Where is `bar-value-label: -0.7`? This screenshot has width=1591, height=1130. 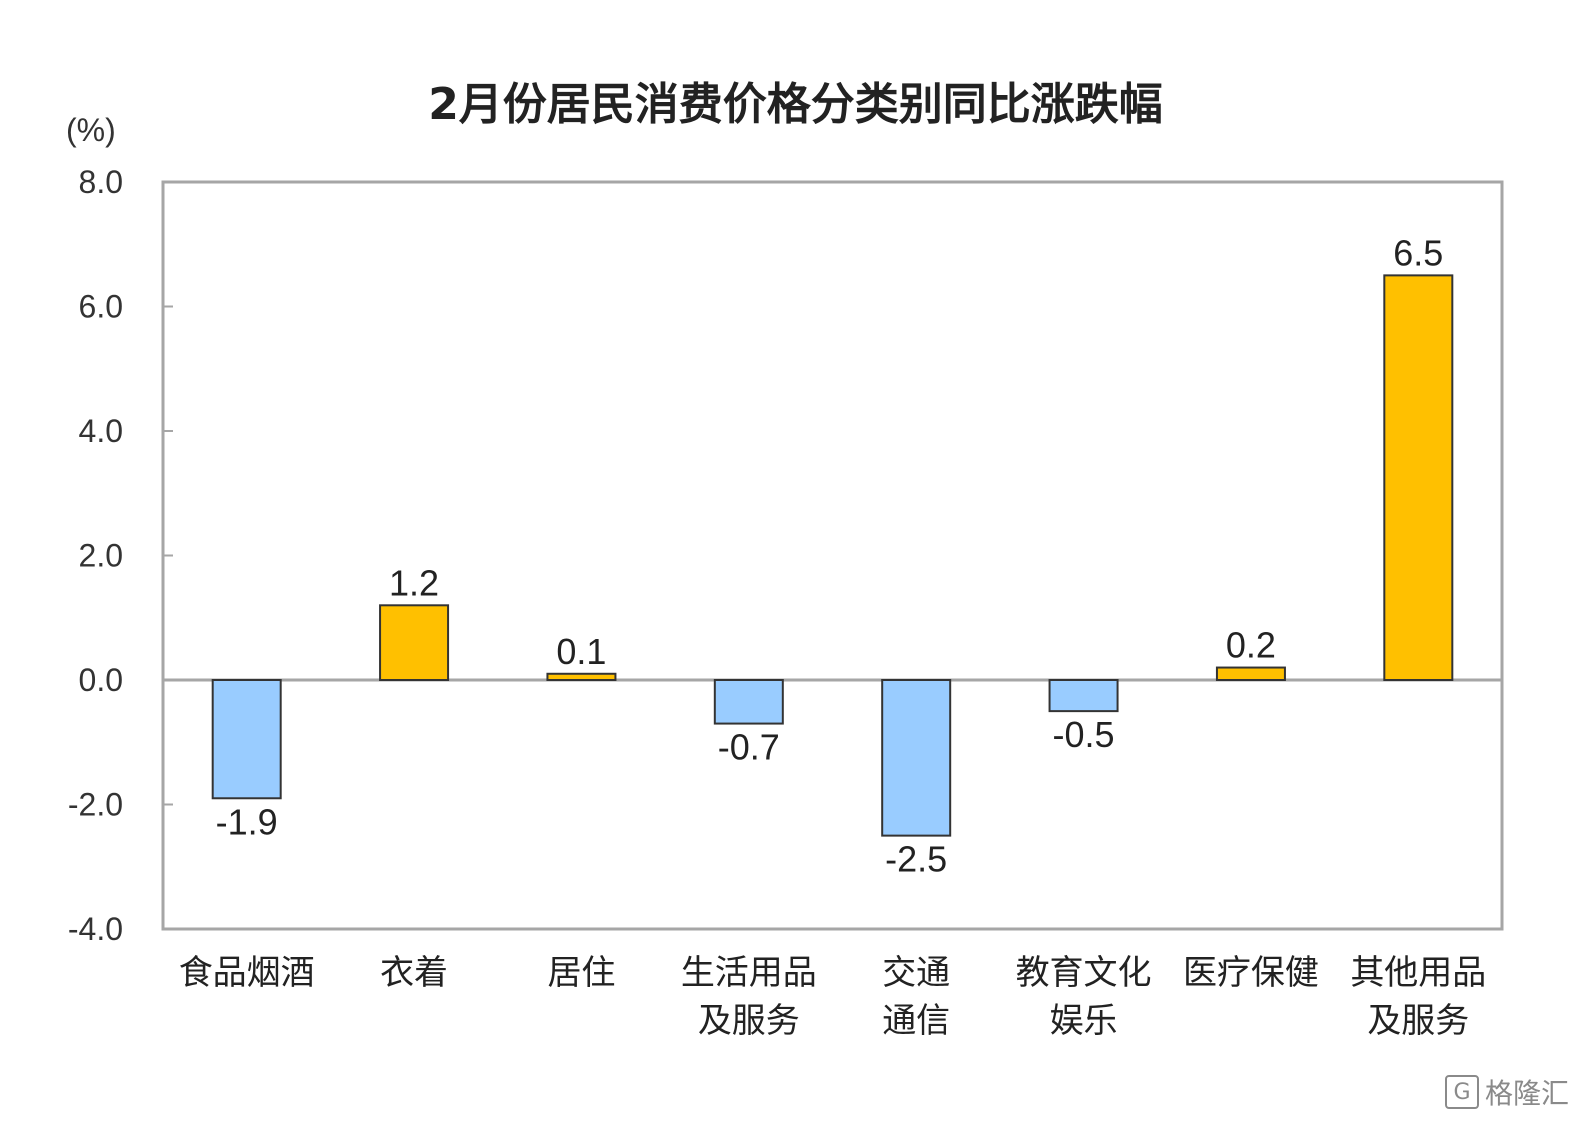 bar-value-label: -0.7 is located at coordinates (749, 747).